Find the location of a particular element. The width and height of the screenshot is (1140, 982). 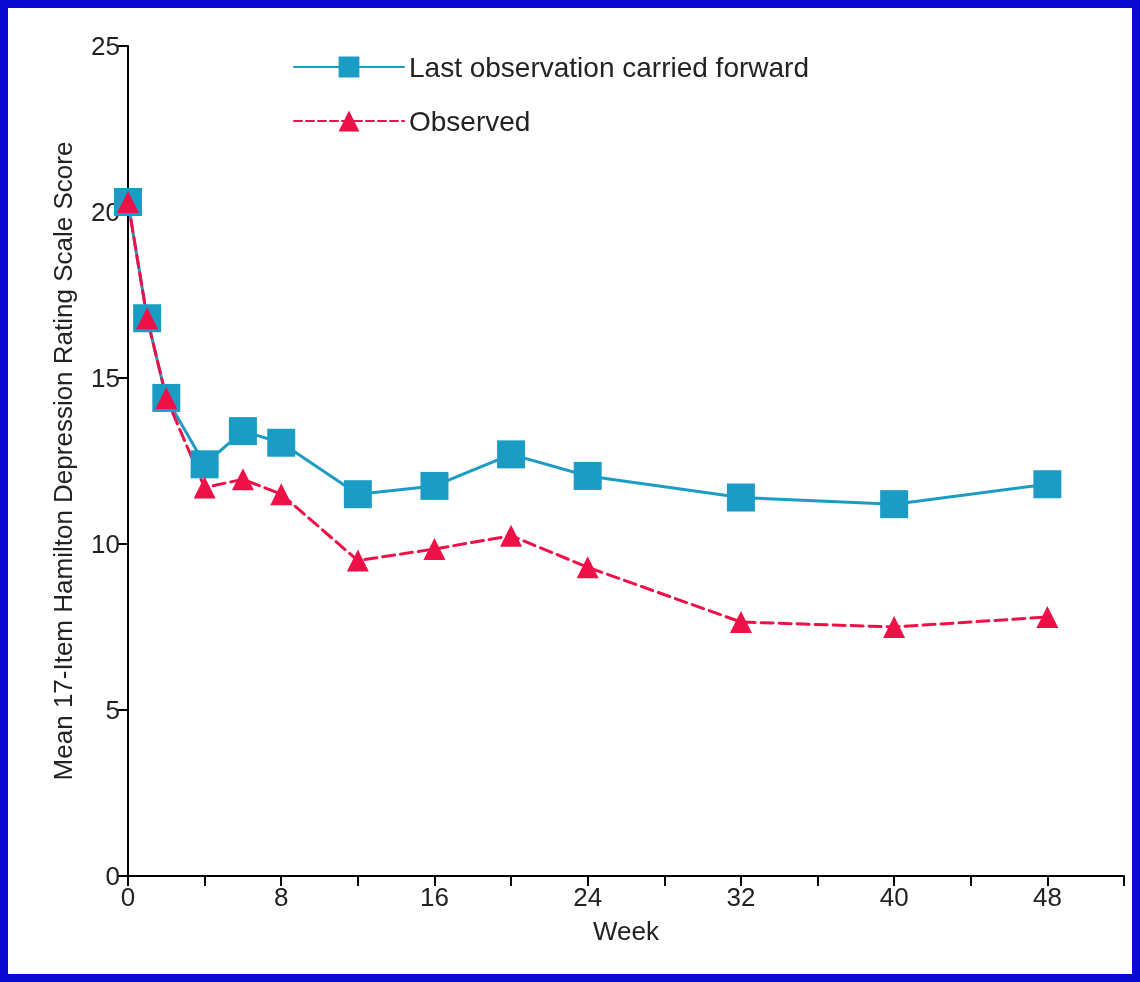

y-tick-label: 15 is located at coordinates (105, 378).